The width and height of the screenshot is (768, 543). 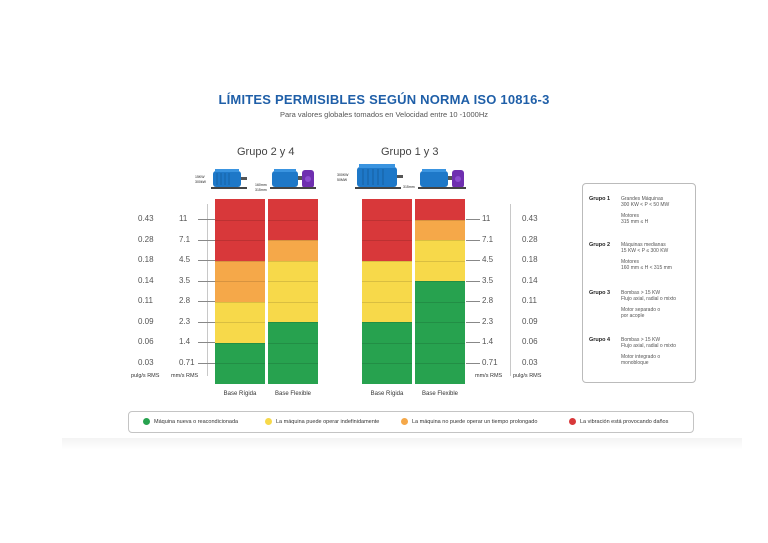 What do you see at coordinates (530, 321) in the screenshot?
I see `scale-inch-right: 0.09` at bounding box center [530, 321].